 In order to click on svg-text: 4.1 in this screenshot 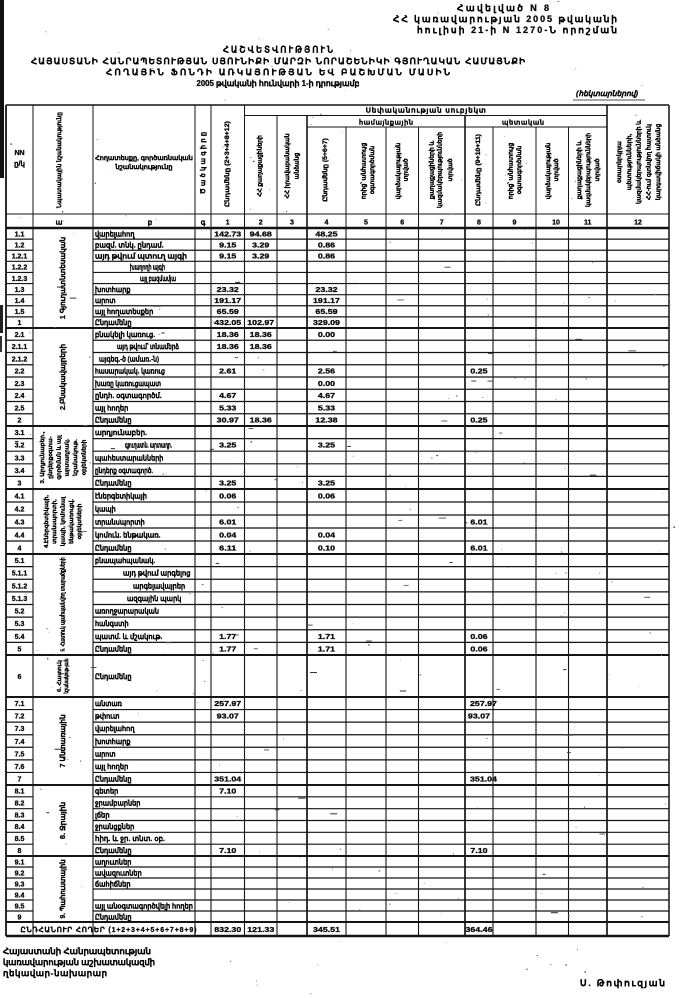, I will do `click(20, 496)`.